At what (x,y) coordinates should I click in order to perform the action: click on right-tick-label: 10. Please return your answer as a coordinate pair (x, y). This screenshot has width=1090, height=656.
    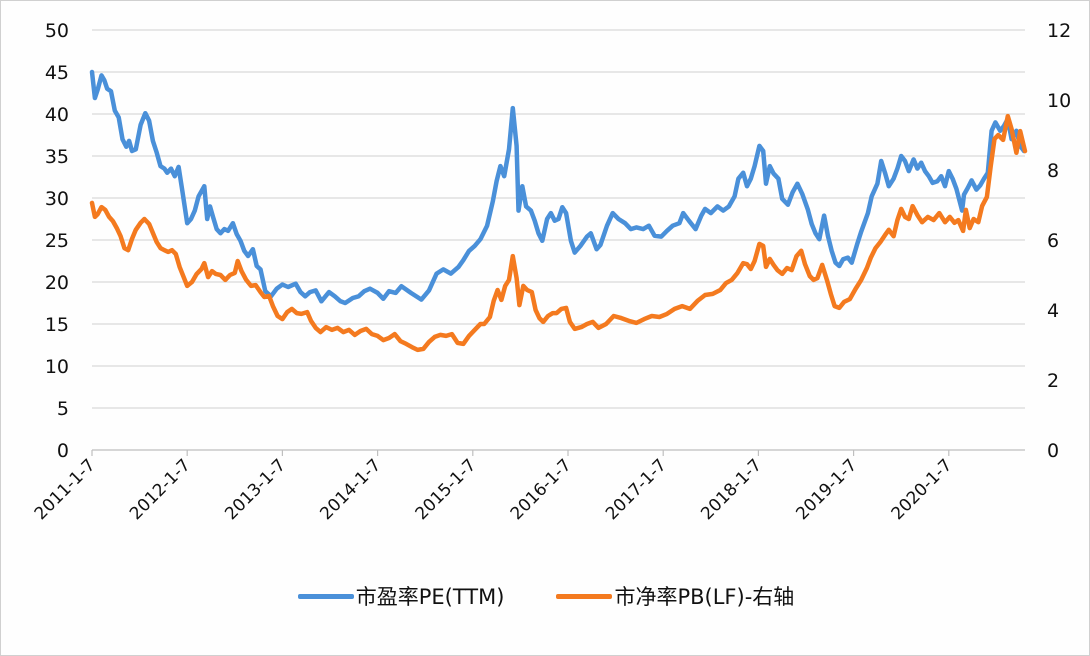
    Looking at the image, I should click on (1059, 101).